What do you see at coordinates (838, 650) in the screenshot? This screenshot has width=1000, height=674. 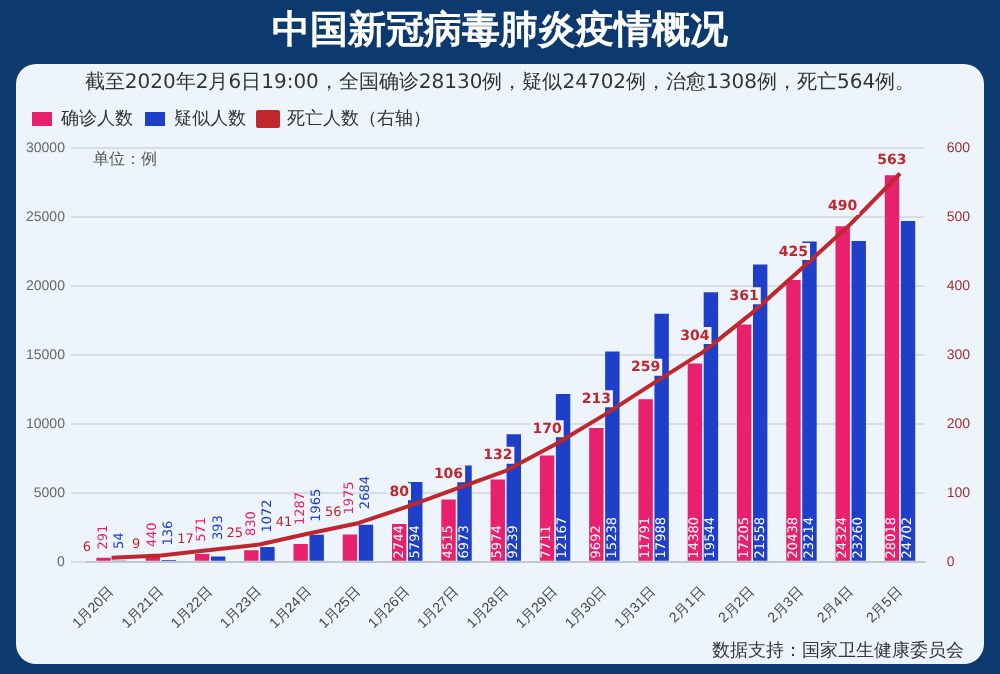 I see `text: 数据支持：国家卫生健康委员会` at bounding box center [838, 650].